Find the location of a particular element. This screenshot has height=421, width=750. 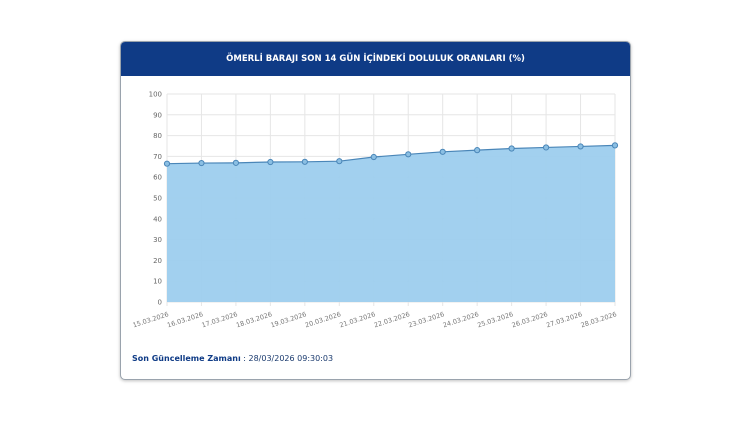

x-tick-label: 15.03.2026 is located at coordinates (151, 319).